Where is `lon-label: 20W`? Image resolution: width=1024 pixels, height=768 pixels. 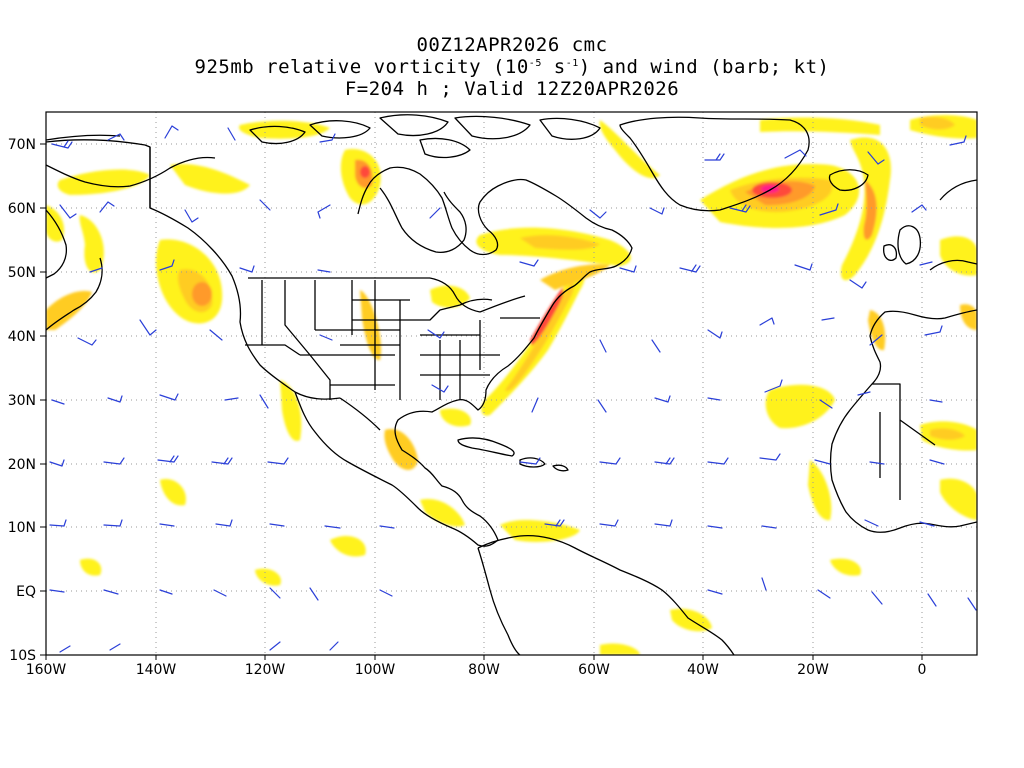 lon-label: 20W is located at coordinates (813, 670).